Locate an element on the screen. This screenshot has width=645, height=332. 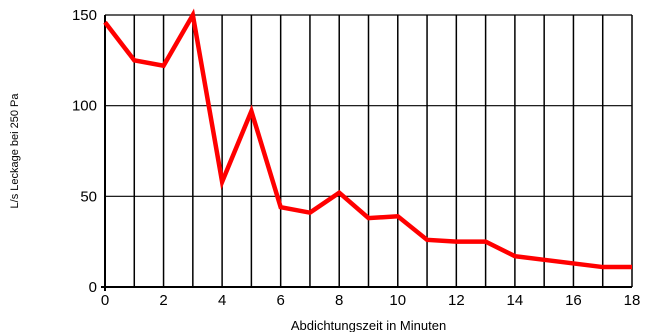
y-tick-labels: 0 50 100 150 is located at coordinates (84, 151).